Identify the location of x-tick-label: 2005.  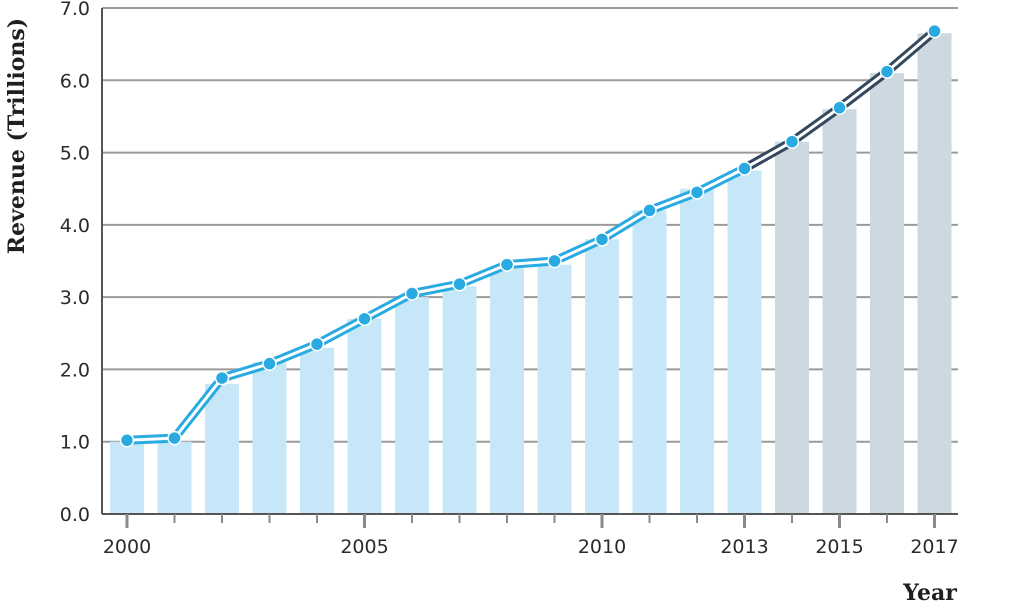
(364, 547).